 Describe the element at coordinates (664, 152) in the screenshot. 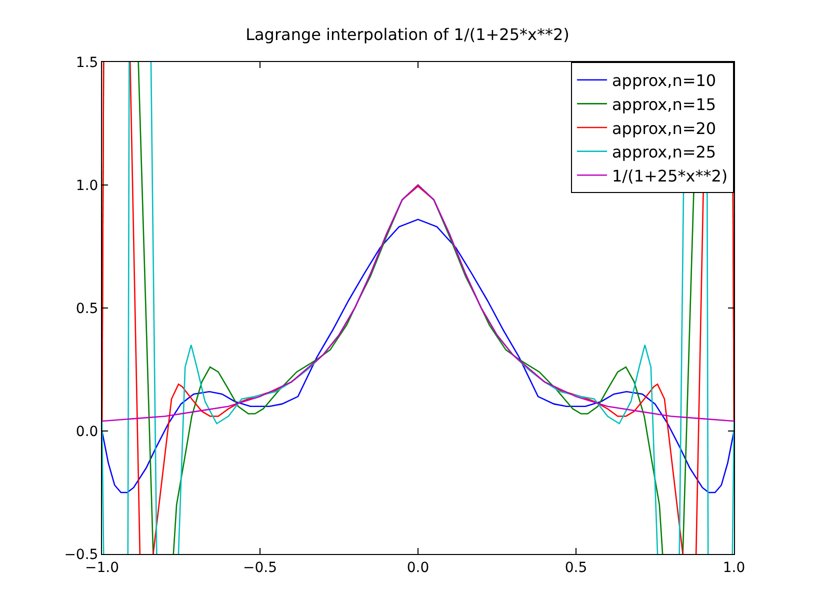

I see `legend-label: approx,n=25` at that location.